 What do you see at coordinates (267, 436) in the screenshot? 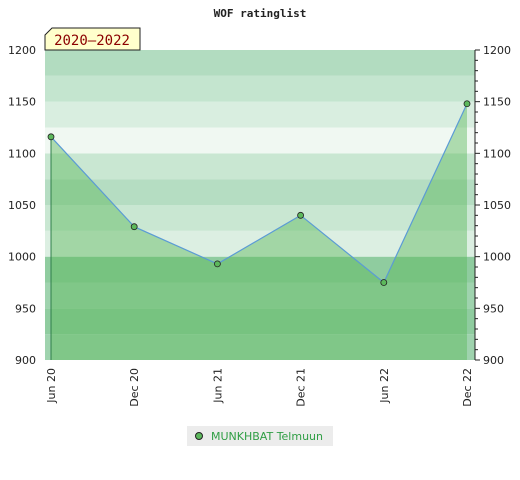
I see `legend-label: MUNKHBAT Telmuun` at bounding box center [267, 436].